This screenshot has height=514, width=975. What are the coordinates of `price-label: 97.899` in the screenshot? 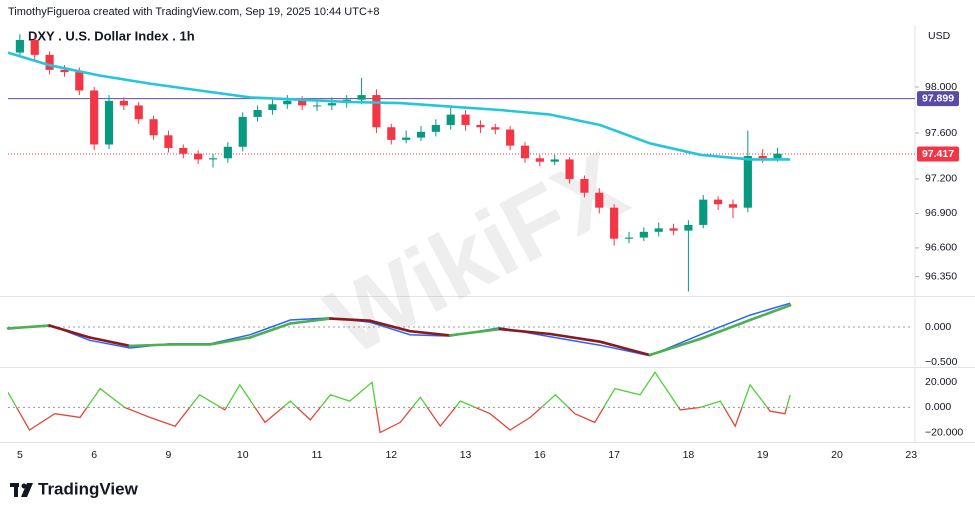 It's located at (938, 98).